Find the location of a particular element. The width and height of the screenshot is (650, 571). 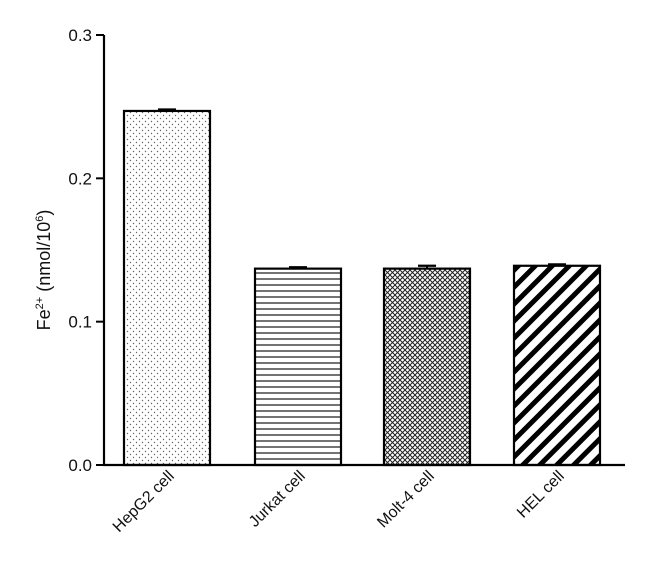

bar-hel-cell is located at coordinates (557, 365).